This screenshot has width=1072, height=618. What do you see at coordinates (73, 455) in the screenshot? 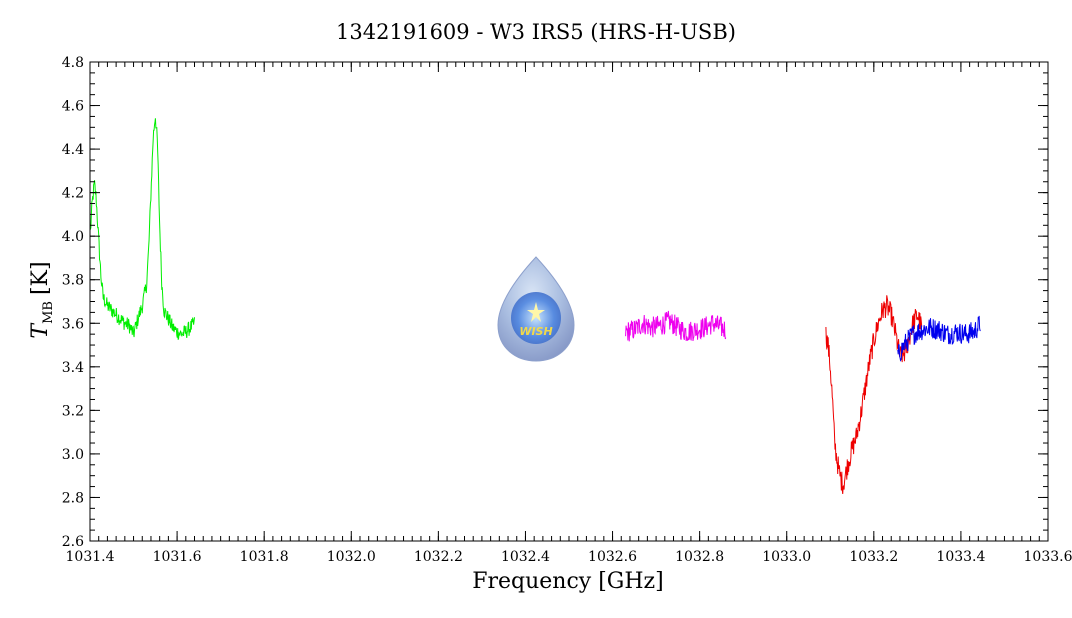
I see `y-tick-label: 3.0` at bounding box center [73, 455].